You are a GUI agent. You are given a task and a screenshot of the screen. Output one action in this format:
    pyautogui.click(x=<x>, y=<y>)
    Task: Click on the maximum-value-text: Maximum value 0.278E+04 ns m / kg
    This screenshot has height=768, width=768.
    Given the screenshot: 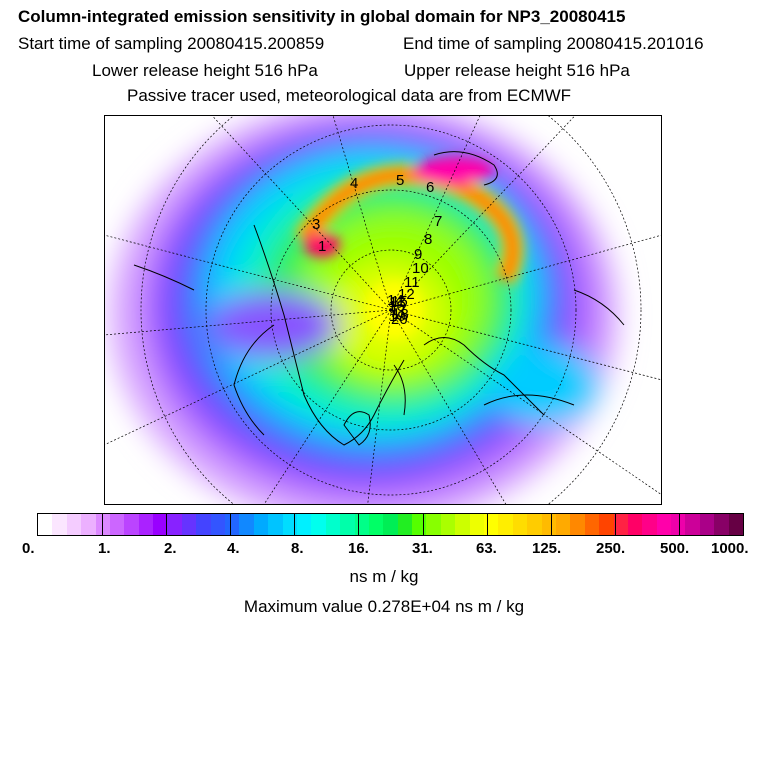 What is the action you would take?
    pyautogui.click(x=384, y=606)
    